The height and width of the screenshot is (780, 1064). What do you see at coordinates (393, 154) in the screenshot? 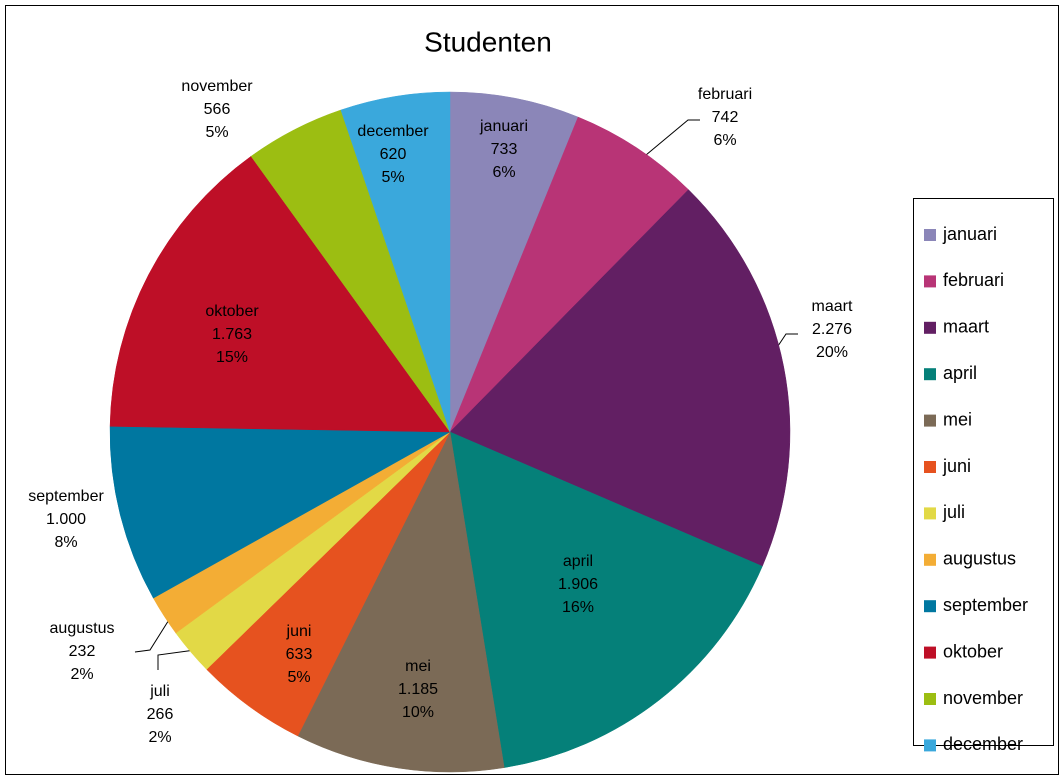
I see `slice-label-value: 620` at bounding box center [393, 154].